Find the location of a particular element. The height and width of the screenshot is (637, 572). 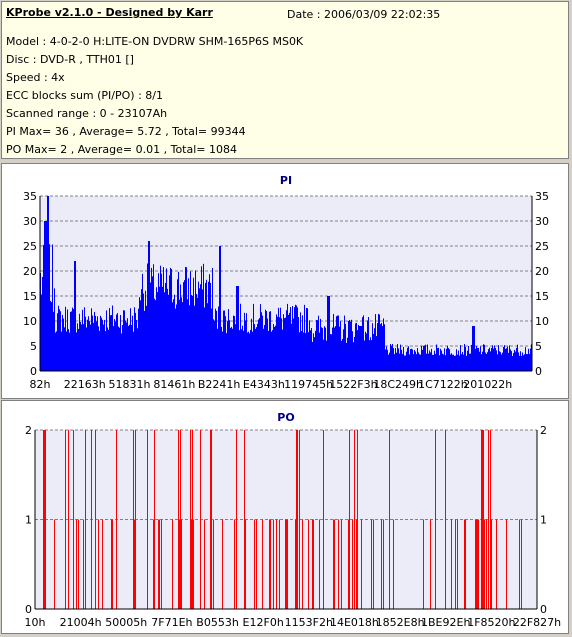

app-title: KProbe v2.1.0 - Designed by Karr is located at coordinates (109, 12).